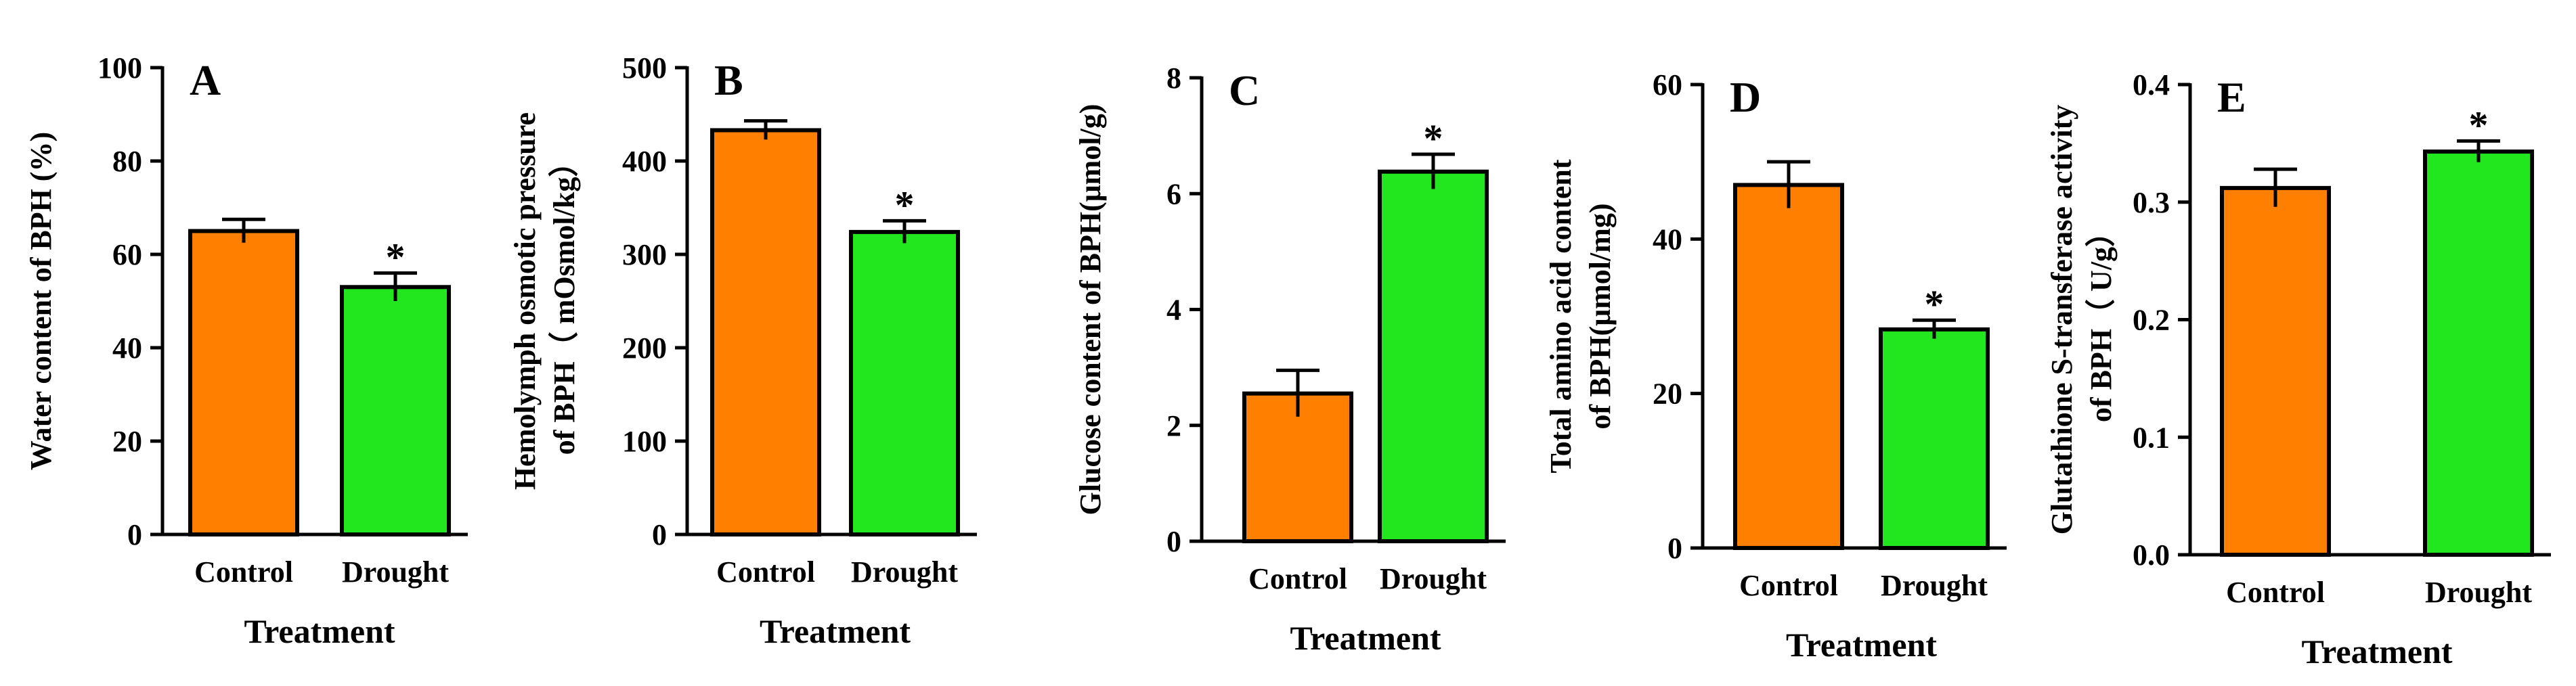 The image size is (2576, 686). What do you see at coordinates (127, 161) in the screenshot?
I see `y-tick-label: 80` at bounding box center [127, 161].